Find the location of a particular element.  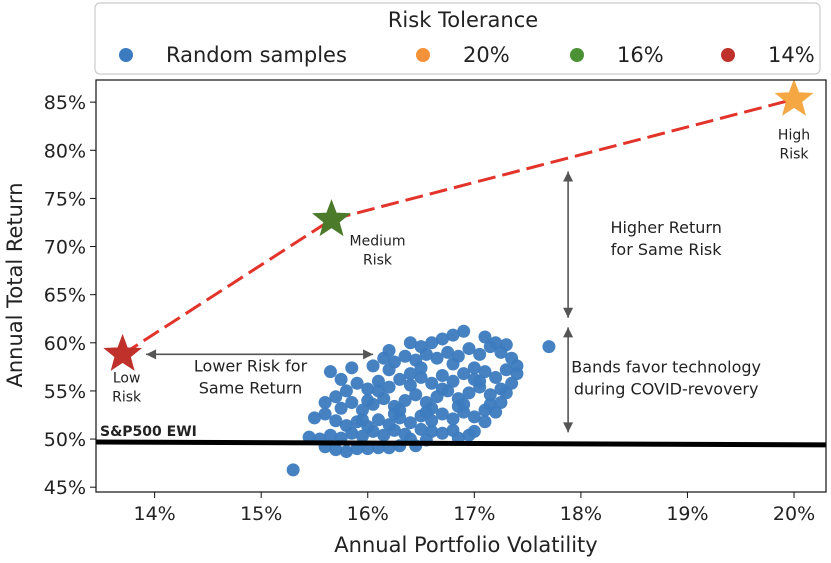

y-tick-label: 50% is located at coordinates (65, 440).